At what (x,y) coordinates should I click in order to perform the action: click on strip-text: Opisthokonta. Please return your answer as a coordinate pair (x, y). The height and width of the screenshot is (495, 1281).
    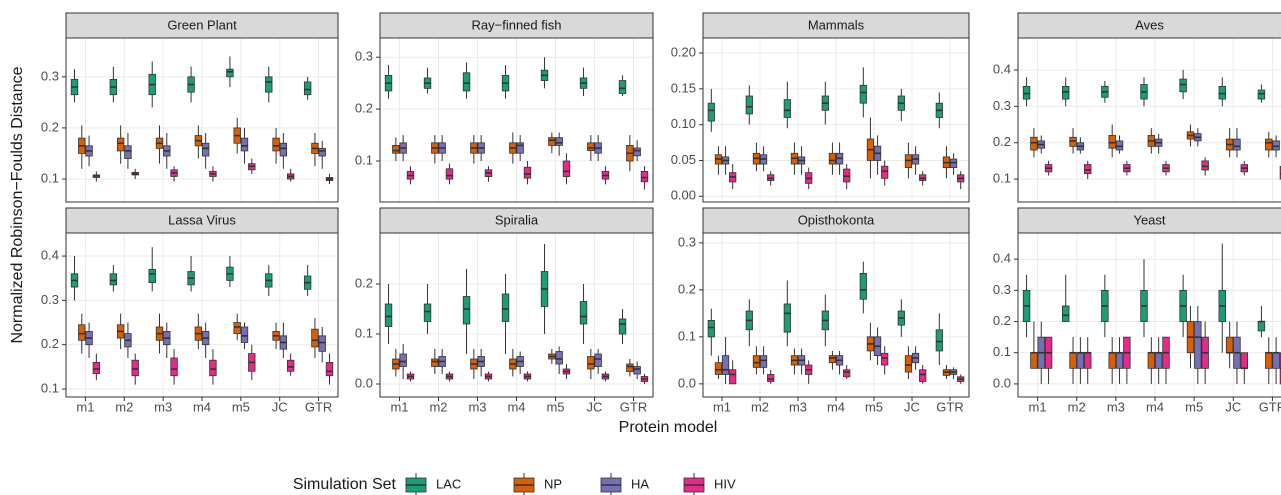
    Looking at the image, I should click on (836, 219).